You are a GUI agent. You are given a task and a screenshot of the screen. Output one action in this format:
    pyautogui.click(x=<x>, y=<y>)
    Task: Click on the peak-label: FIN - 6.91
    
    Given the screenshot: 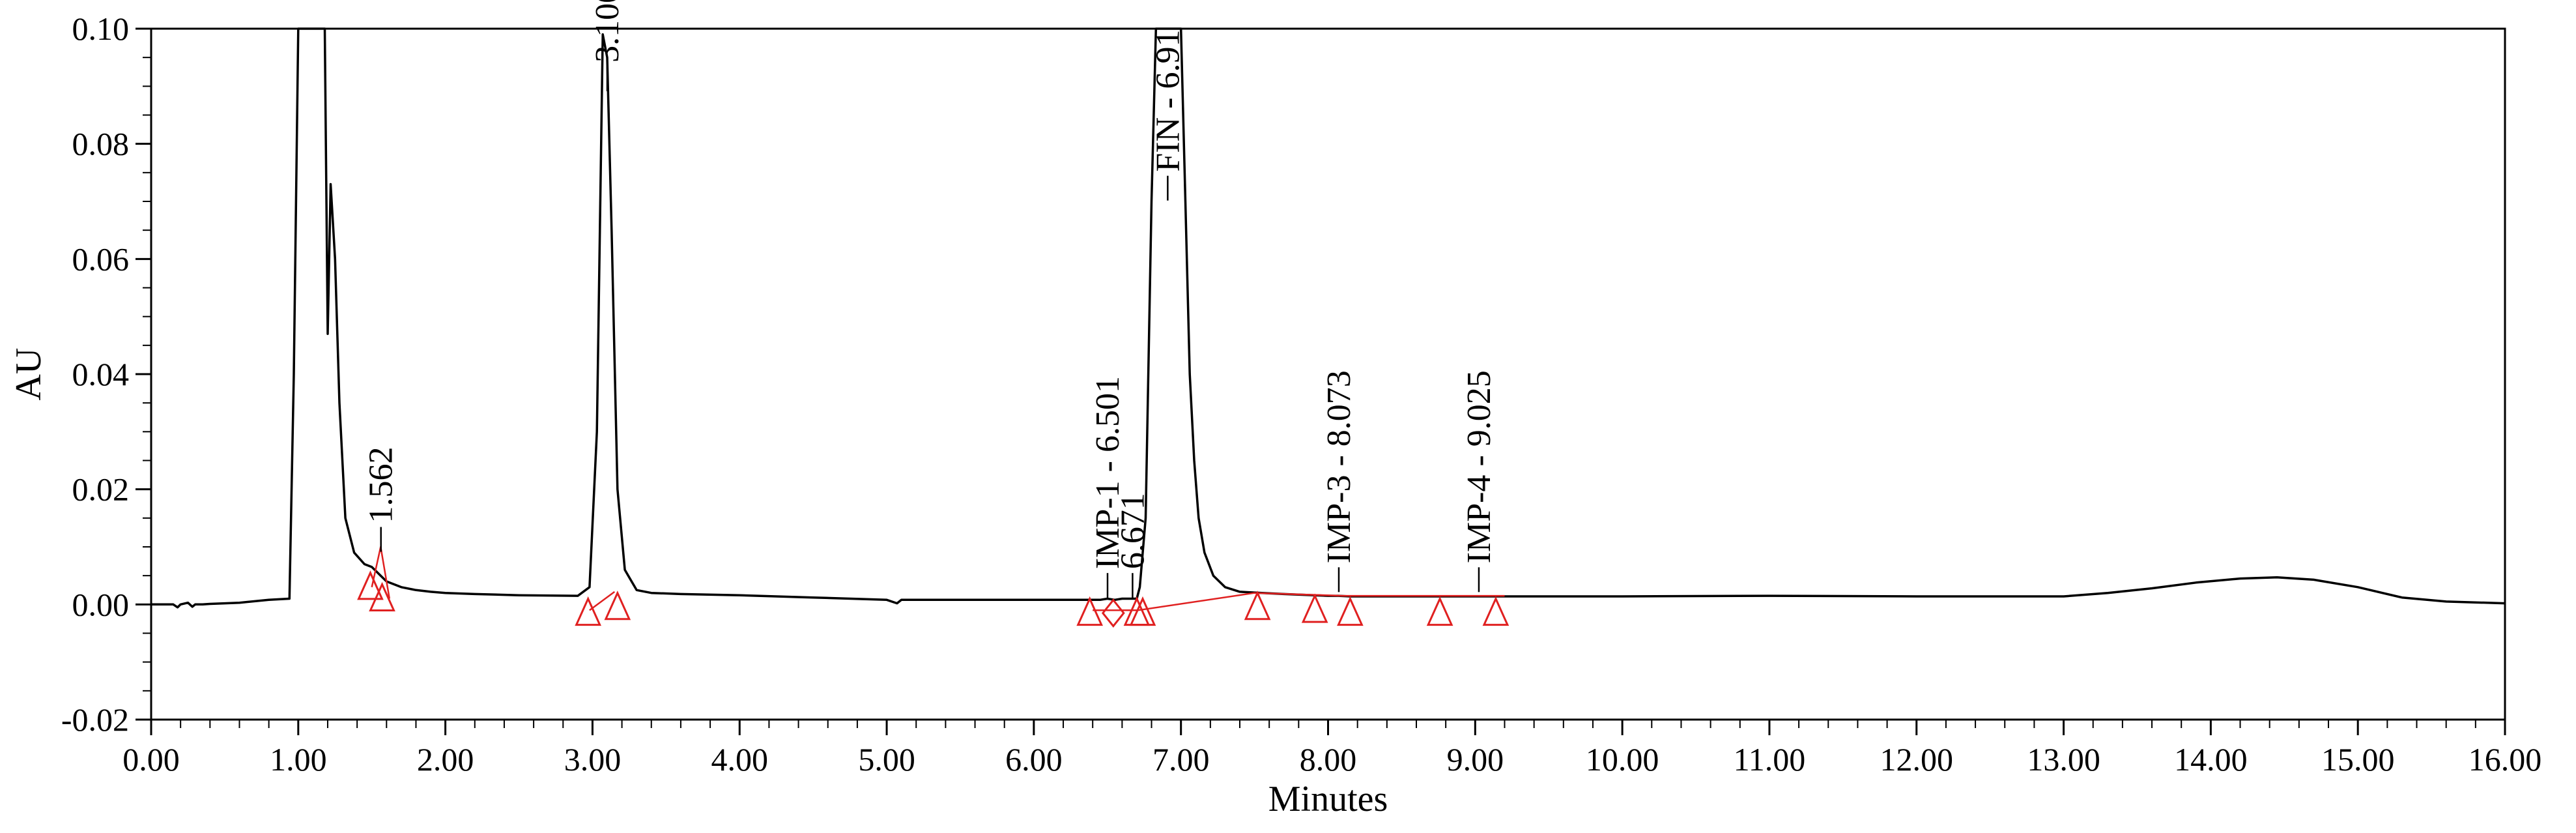 What is the action you would take?
    pyautogui.click(x=1167, y=101)
    